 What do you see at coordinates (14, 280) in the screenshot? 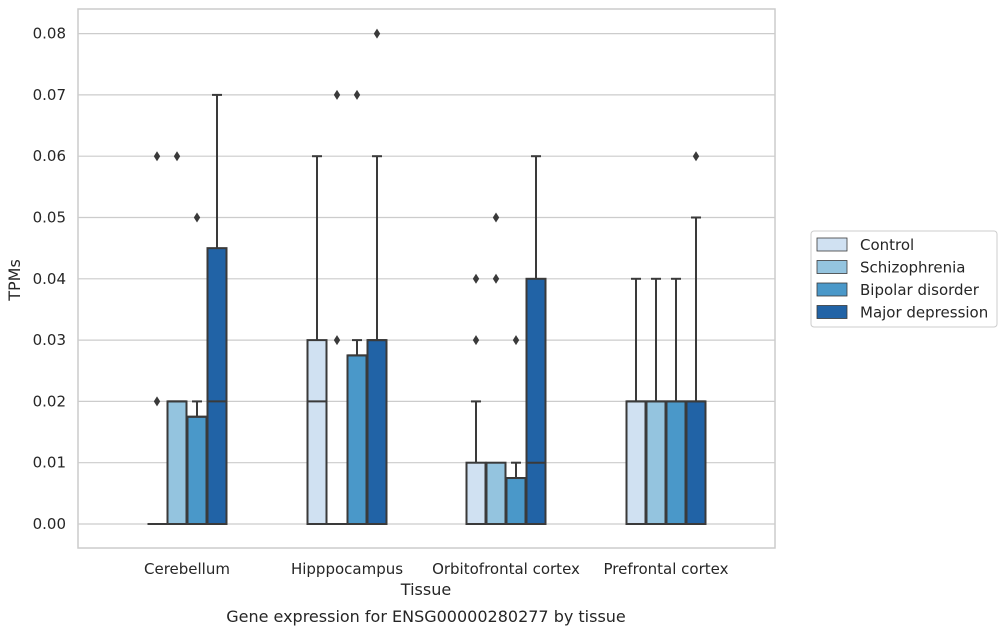
I see `y-axis-label: TPMs` at bounding box center [14, 280].